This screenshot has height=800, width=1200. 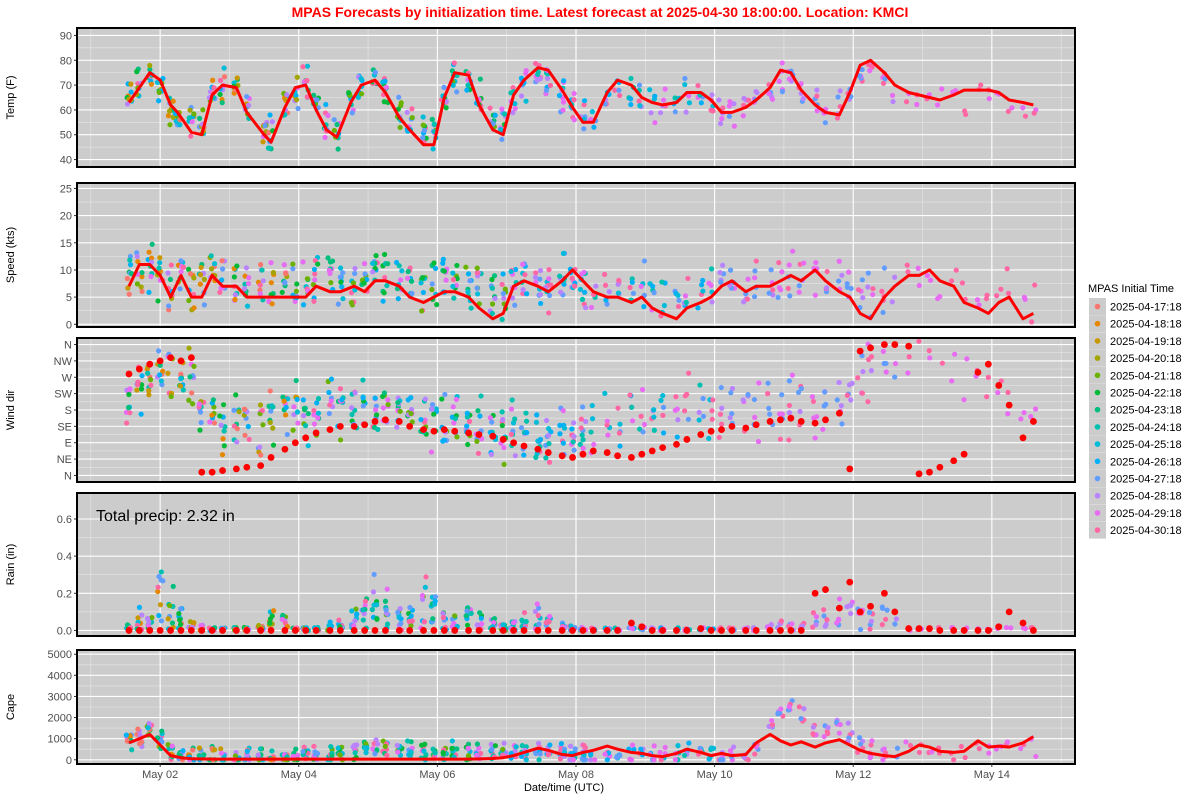 What do you see at coordinates (1146, 480) in the screenshot?
I see `legend-label: 2025-04-27:18` at bounding box center [1146, 480].